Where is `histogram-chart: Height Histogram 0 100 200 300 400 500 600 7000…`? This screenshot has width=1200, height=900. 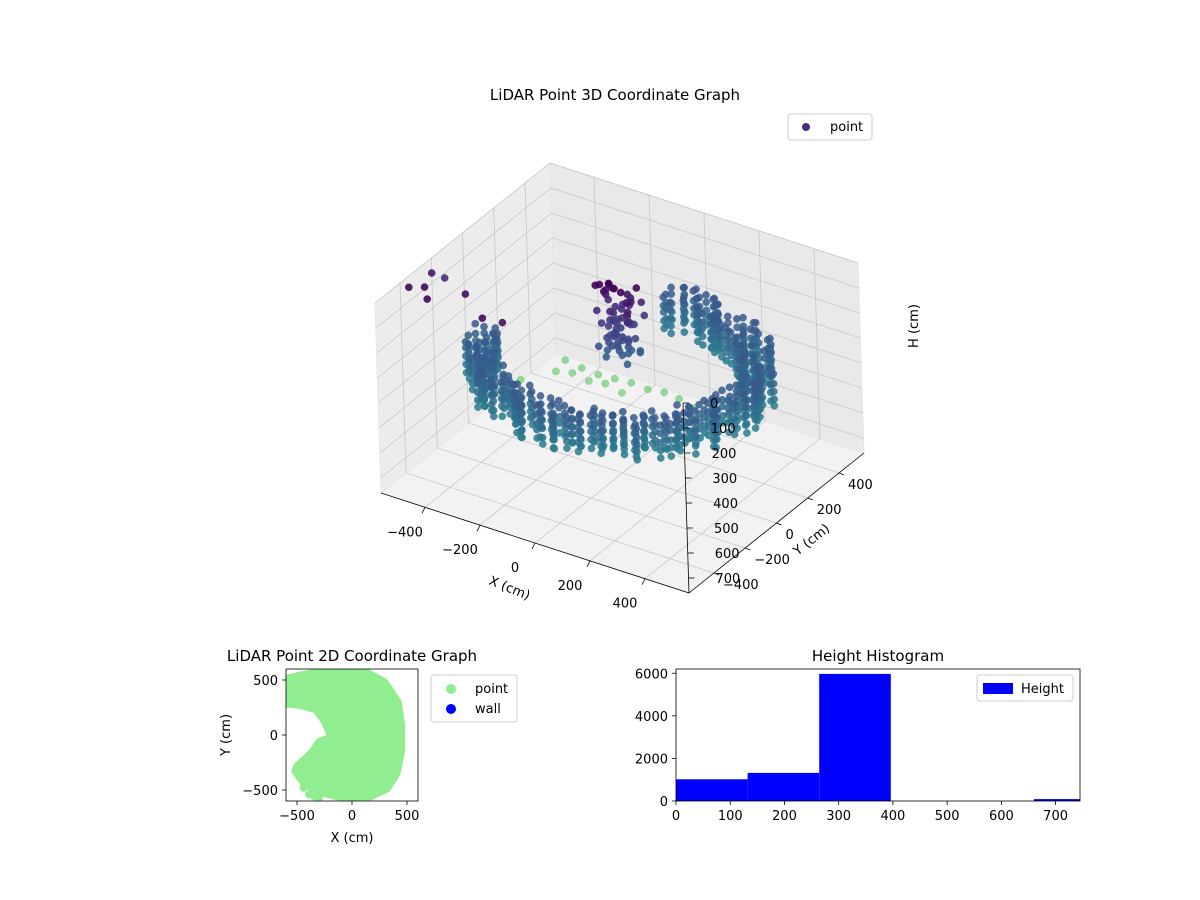
histogram-chart: Height Histogram 0 100 200 300 400 500 600 7000… is located at coordinates (858, 735).